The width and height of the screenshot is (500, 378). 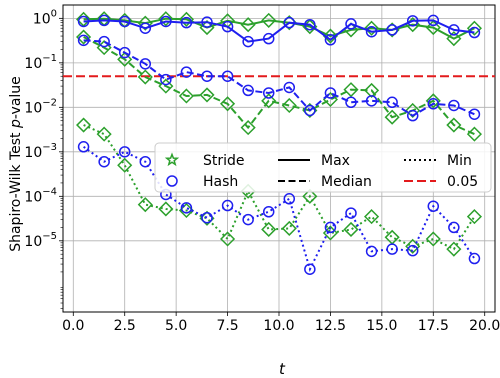 What do you see at coordinates (172, 159) in the screenshot?
I see `legend-star-marker` at bounding box center [172, 159].